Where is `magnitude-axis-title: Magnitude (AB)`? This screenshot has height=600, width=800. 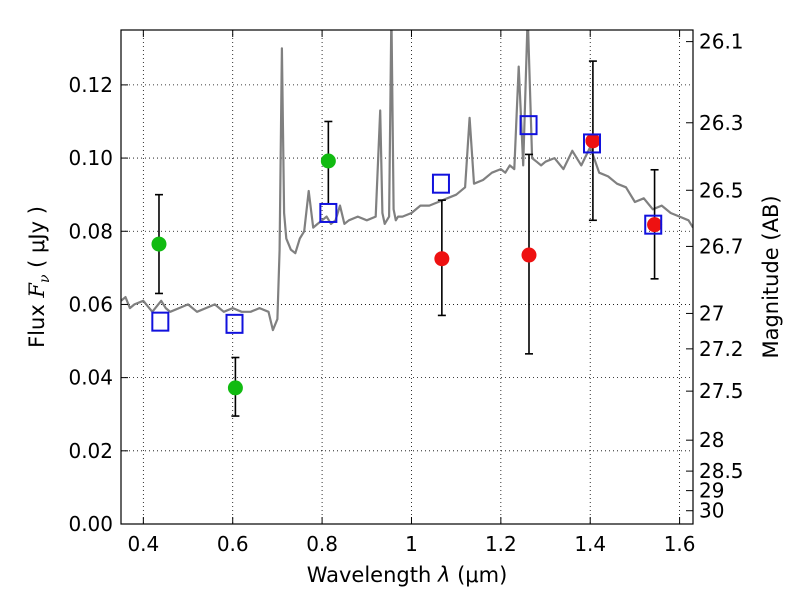
magnitude-axis-title: Magnitude (AB) is located at coordinates (771, 276).